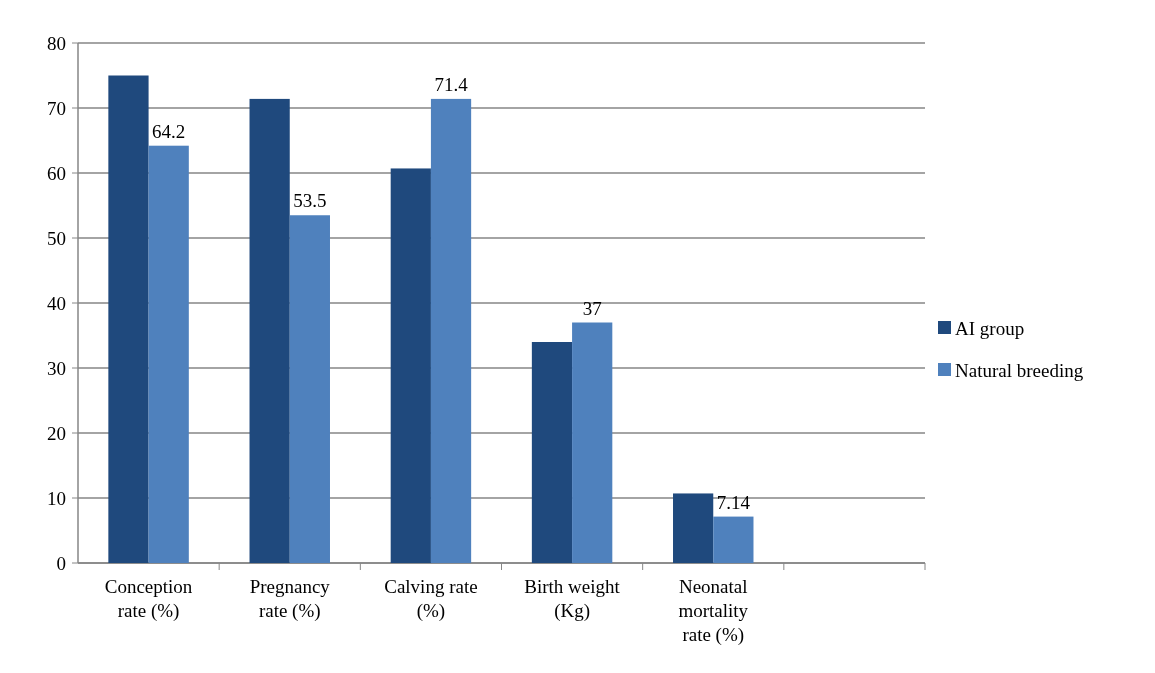 This screenshot has height=673, width=1155. Describe the element at coordinates (733, 502) in the screenshot. I see `data-label: 7.14` at that location.